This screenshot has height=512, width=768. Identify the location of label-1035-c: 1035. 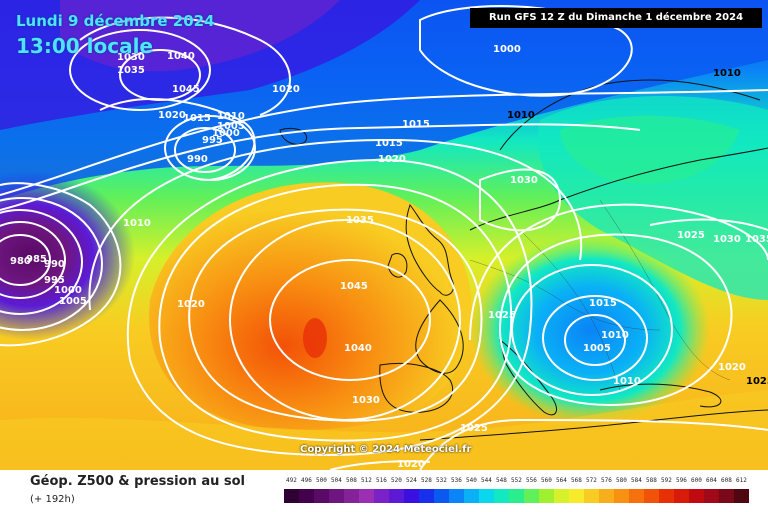
(360, 220).